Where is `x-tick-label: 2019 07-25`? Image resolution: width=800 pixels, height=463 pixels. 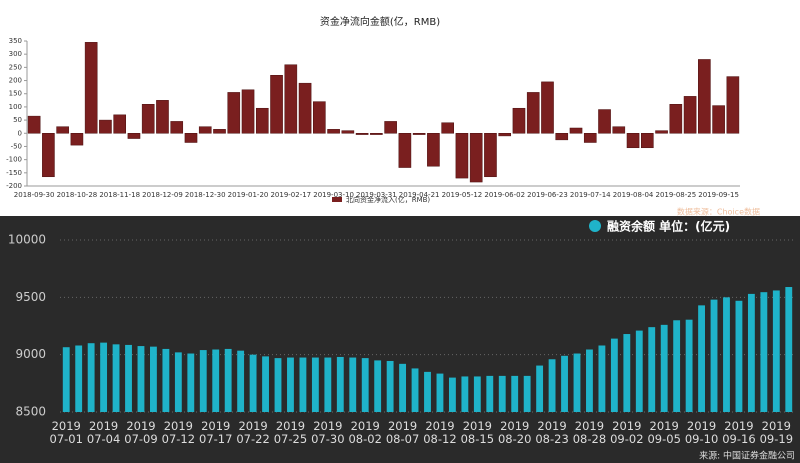 x-tick-label: 2019 07-25 is located at coordinates (290, 432).